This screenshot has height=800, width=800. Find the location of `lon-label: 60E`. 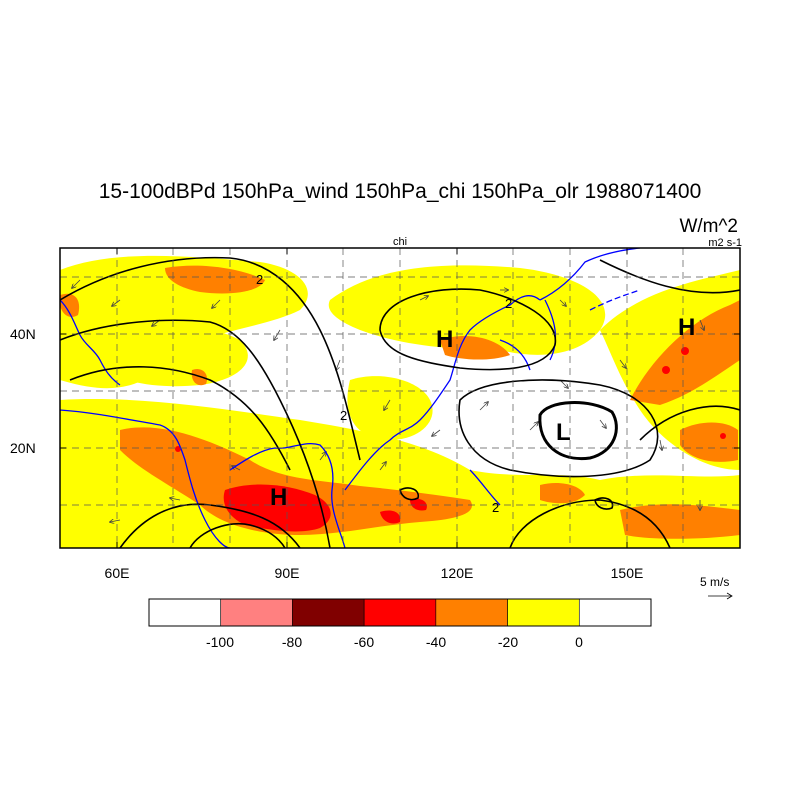

lon-label: 60E is located at coordinates (117, 573).